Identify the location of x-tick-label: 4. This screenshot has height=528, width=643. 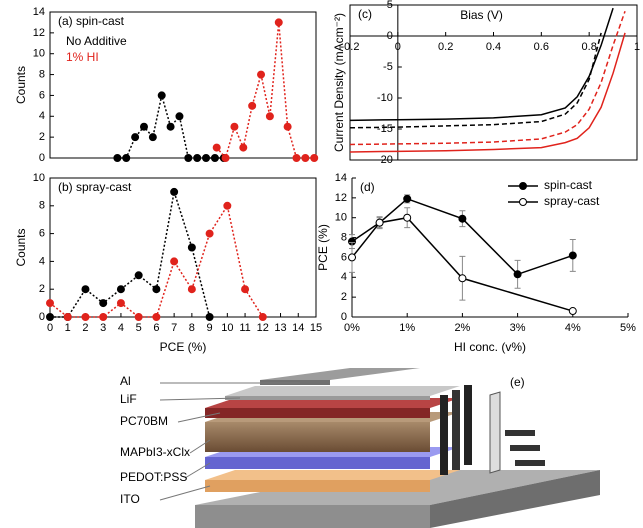
(121, 328).